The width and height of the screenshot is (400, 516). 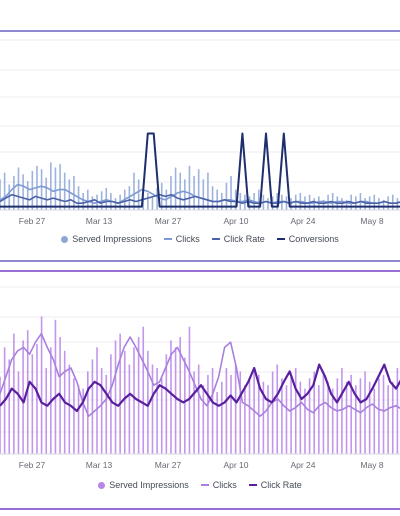 What do you see at coordinates (32, 465) in the screenshot?
I see `x-tick-label: Feb 27` at bounding box center [32, 465].